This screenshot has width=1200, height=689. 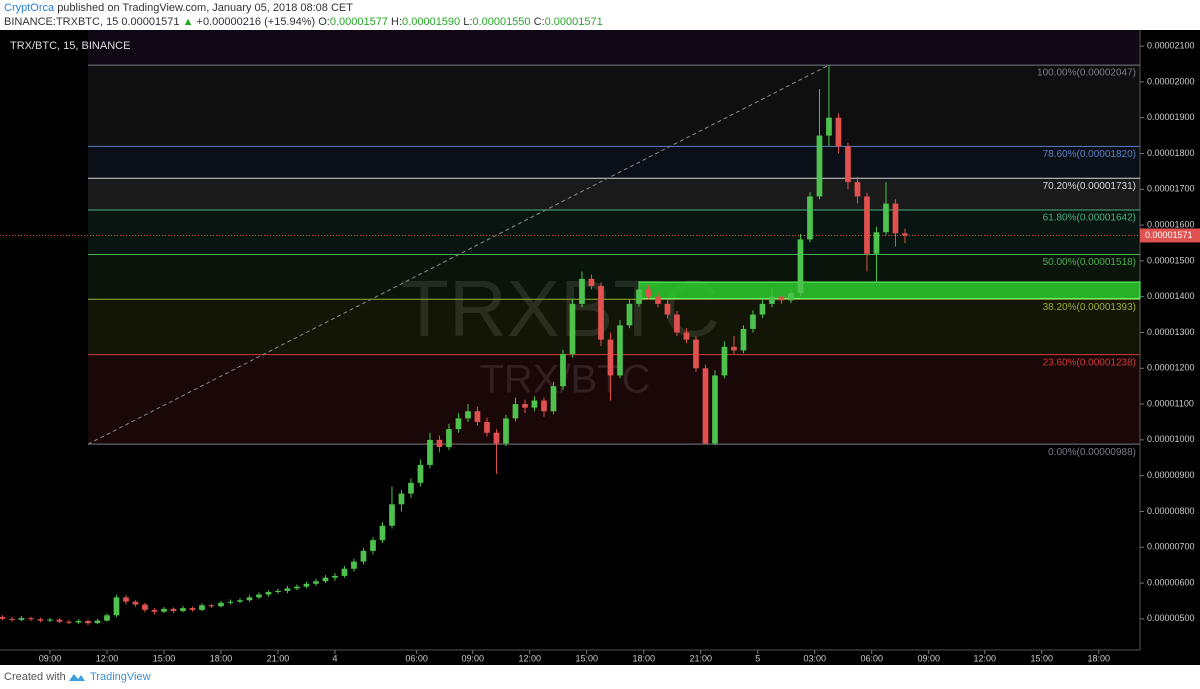 What do you see at coordinates (539, 22) in the screenshot?
I see `c-key: C:` at bounding box center [539, 22].